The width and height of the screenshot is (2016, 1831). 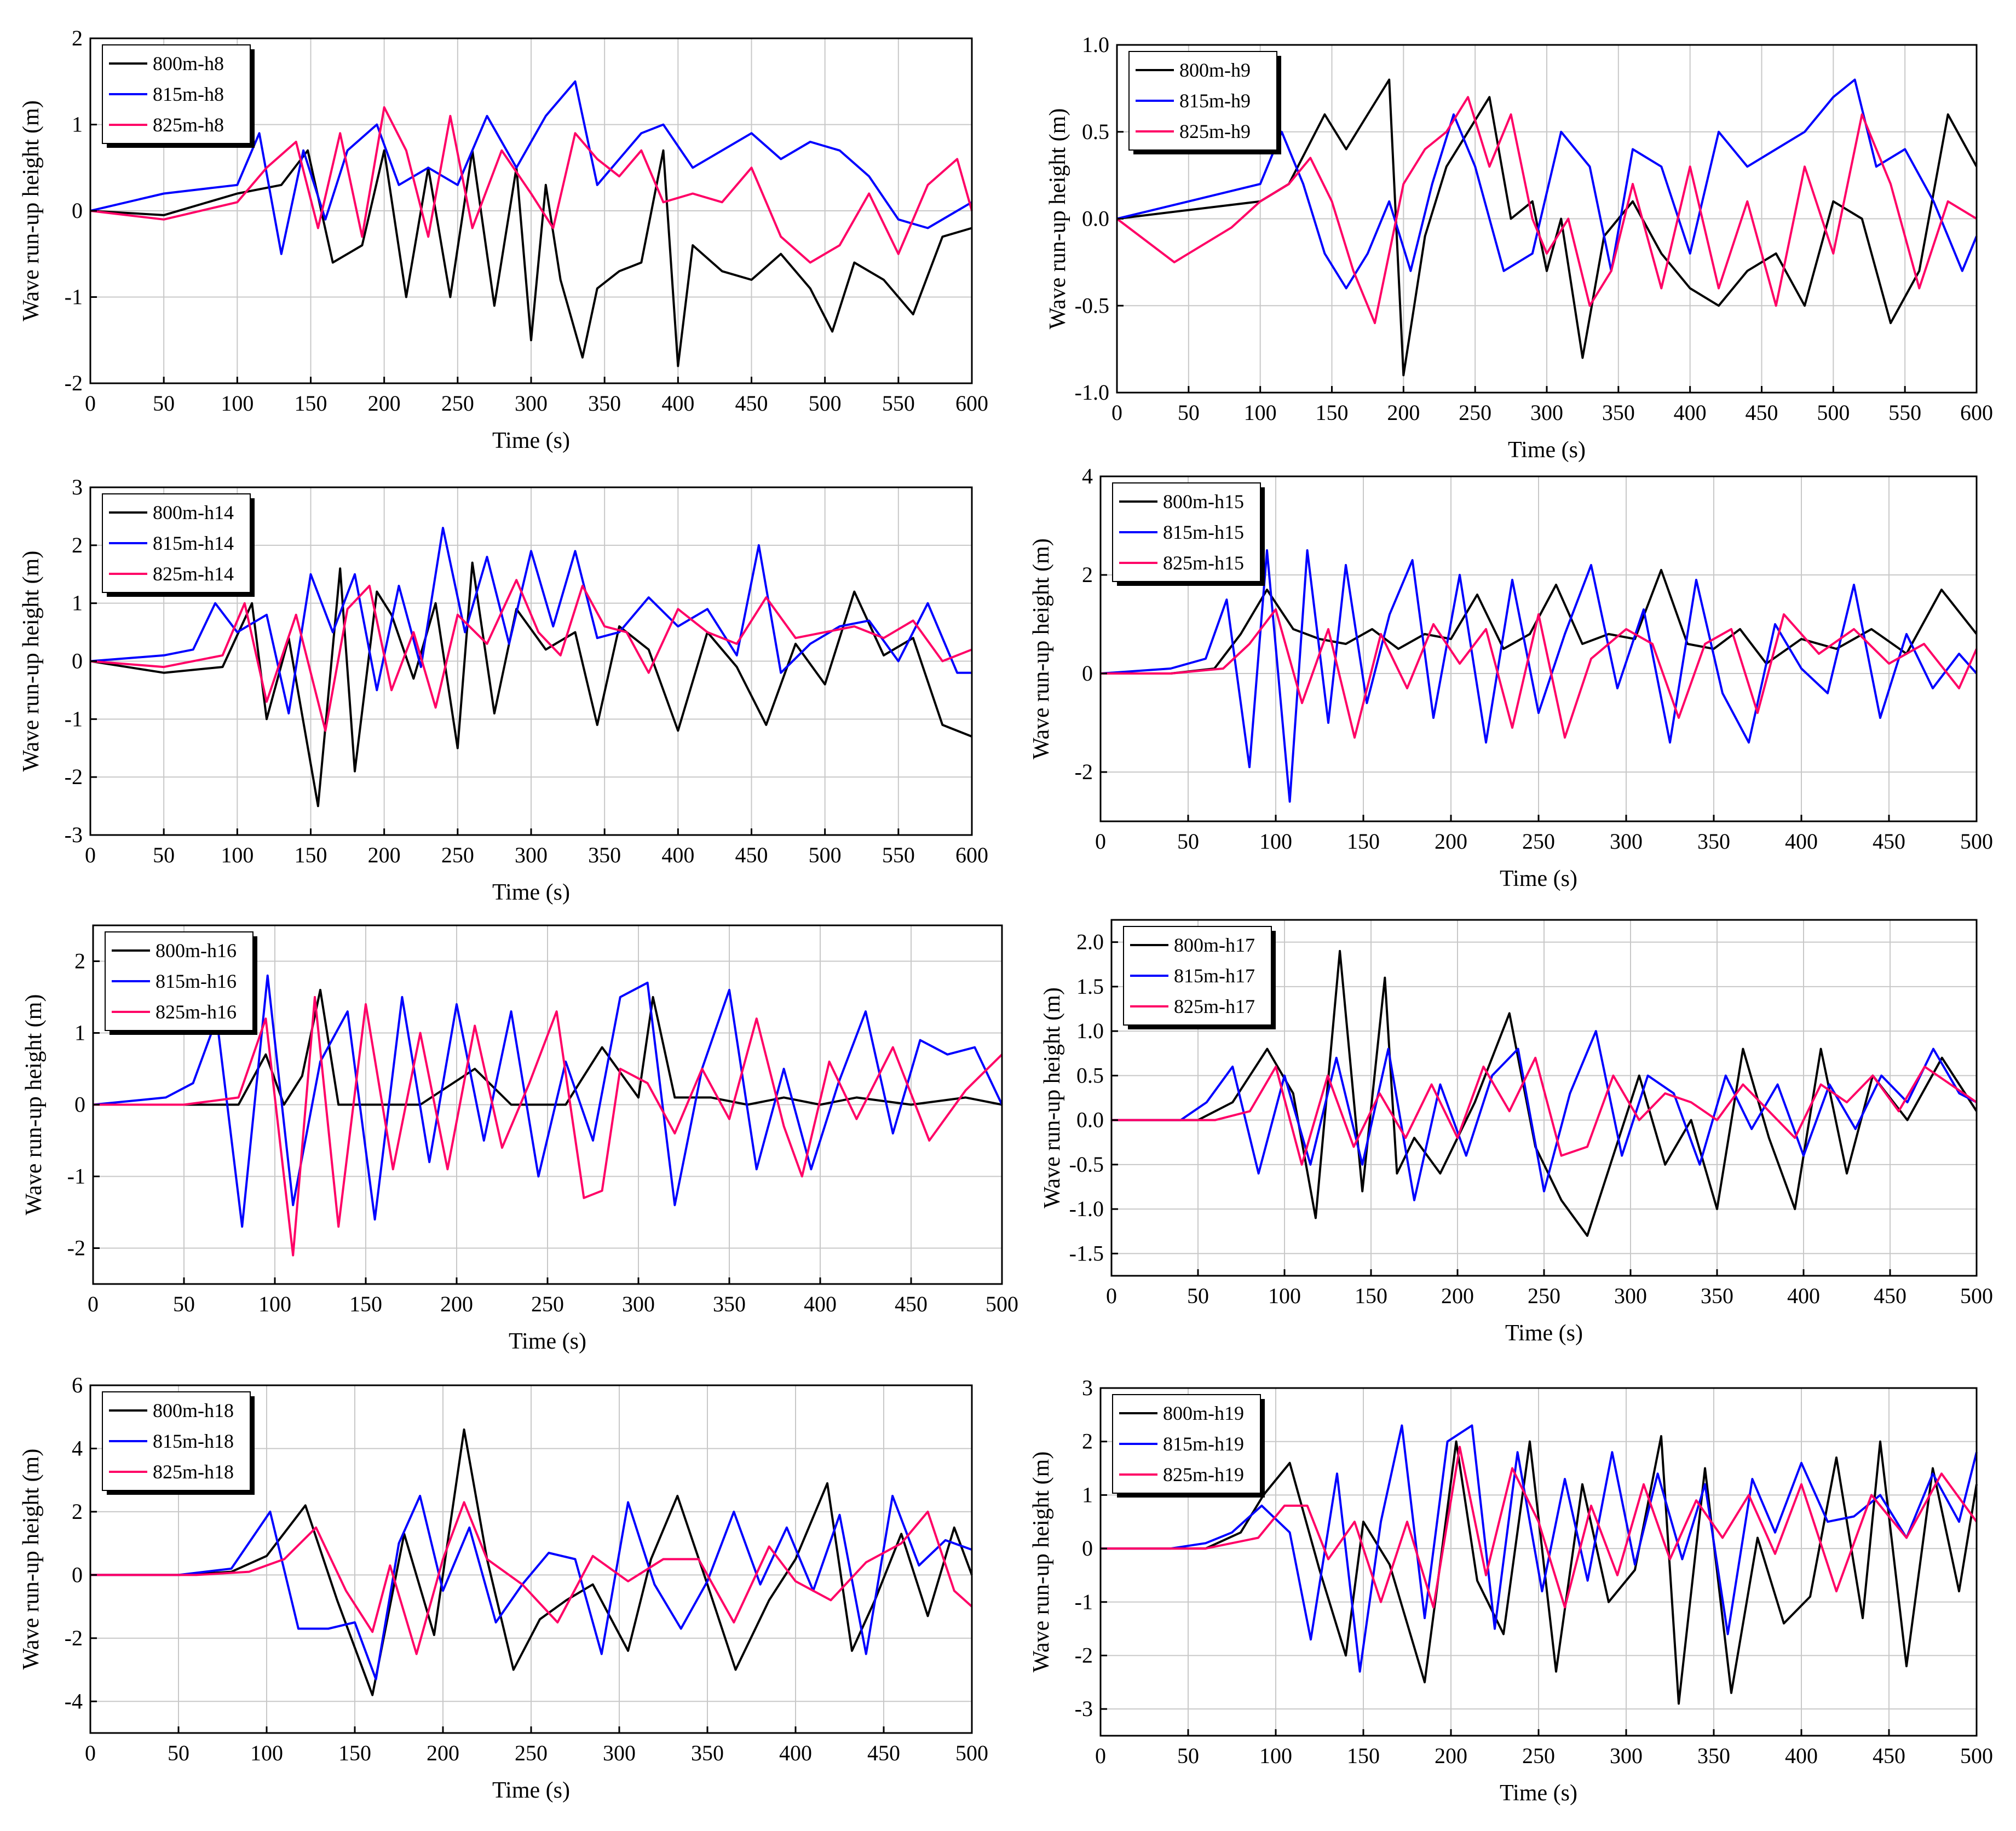 What do you see at coordinates (188, 94) in the screenshot?
I see `legend-label: 815m-h8` at bounding box center [188, 94].